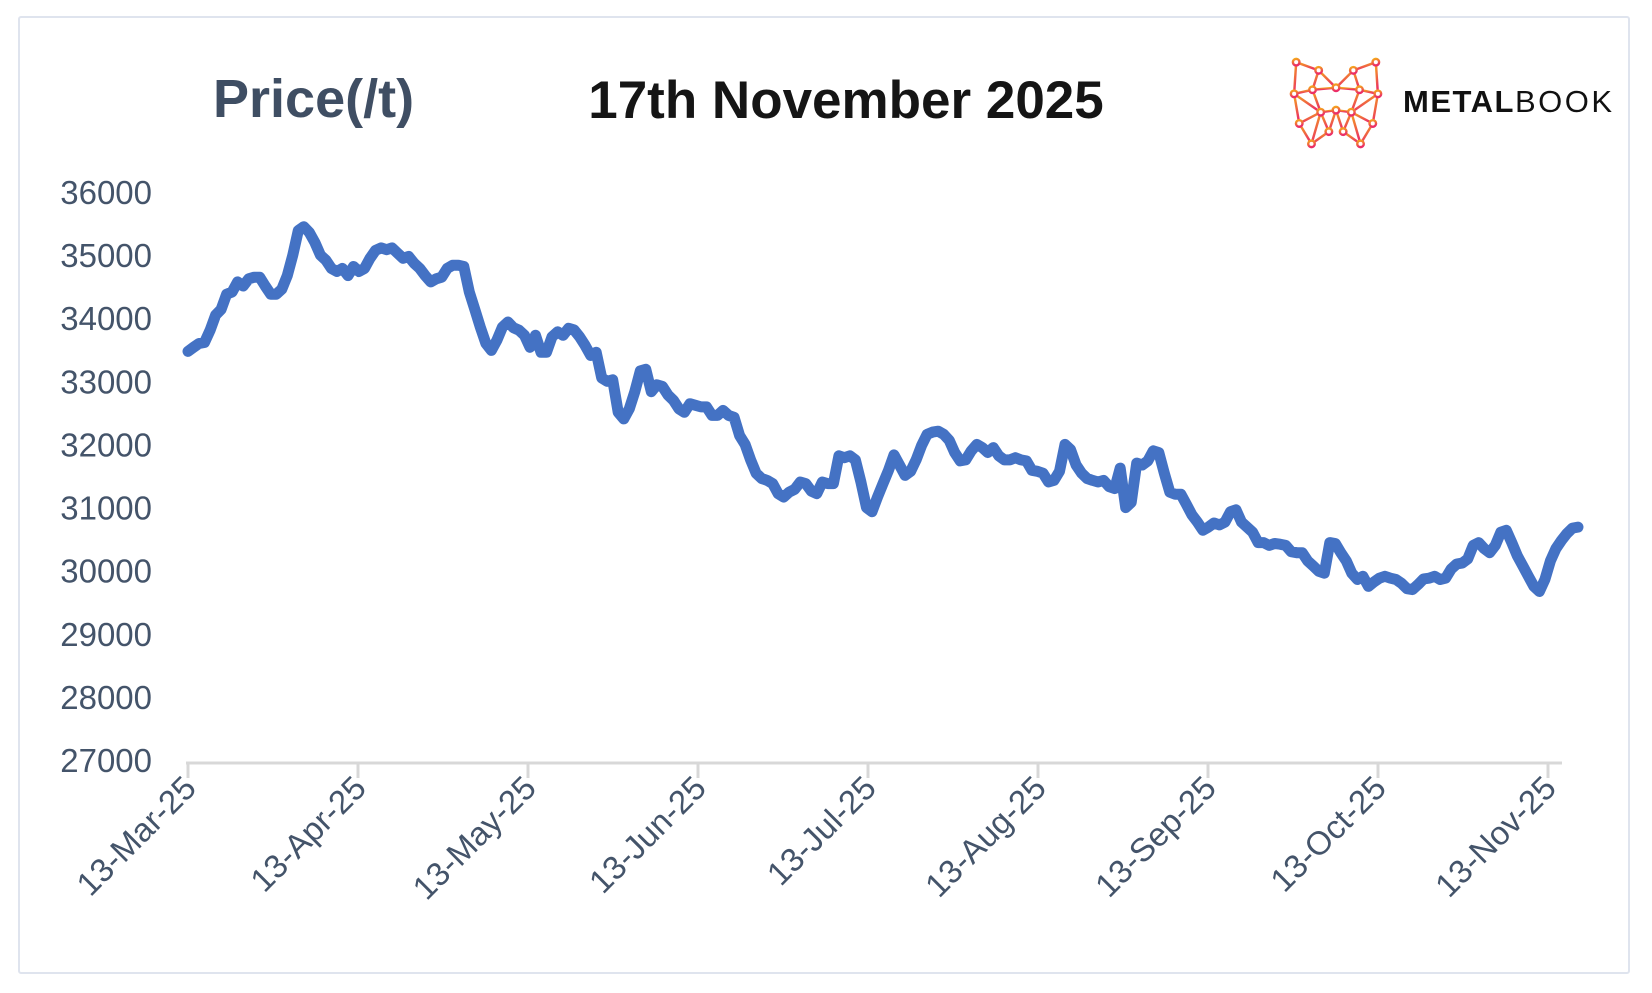 The height and width of the screenshot is (993, 1652). What do you see at coordinates (308, 834) in the screenshot?
I see `x-axis-label: 13-Apr-25` at bounding box center [308, 834].